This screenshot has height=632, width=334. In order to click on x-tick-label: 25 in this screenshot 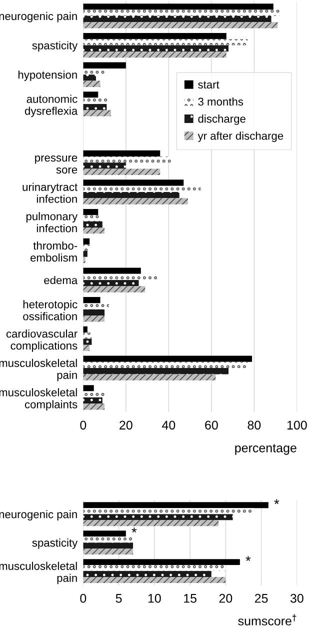, I will do `click(261, 598)`.